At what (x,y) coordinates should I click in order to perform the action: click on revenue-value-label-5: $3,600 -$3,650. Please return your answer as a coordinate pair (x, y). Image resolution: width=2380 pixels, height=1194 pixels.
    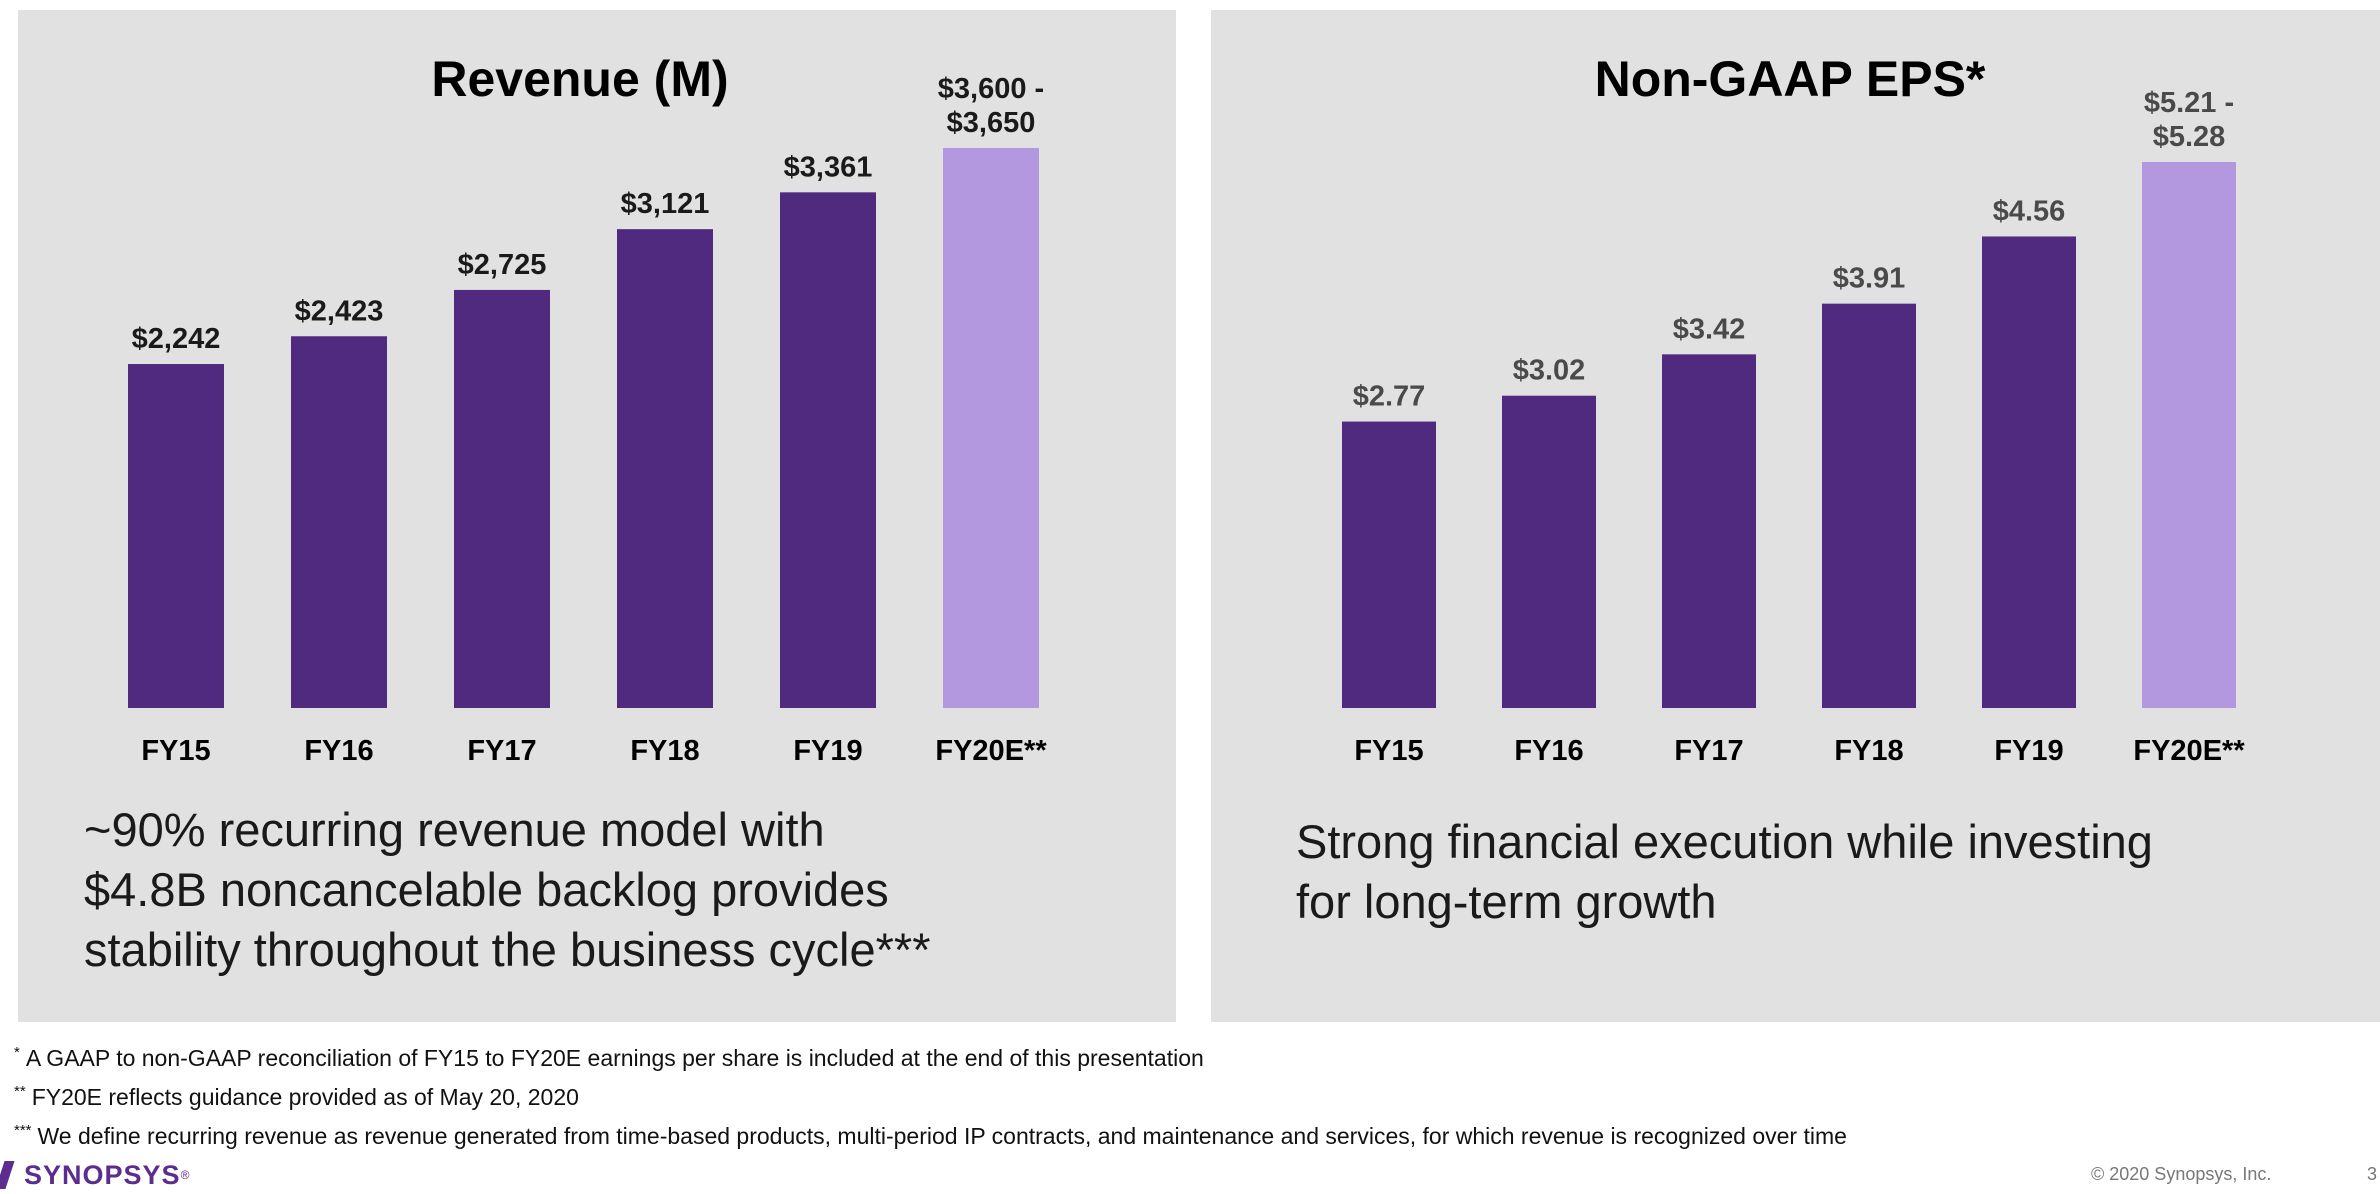
    Looking at the image, I should click on (991, 106).